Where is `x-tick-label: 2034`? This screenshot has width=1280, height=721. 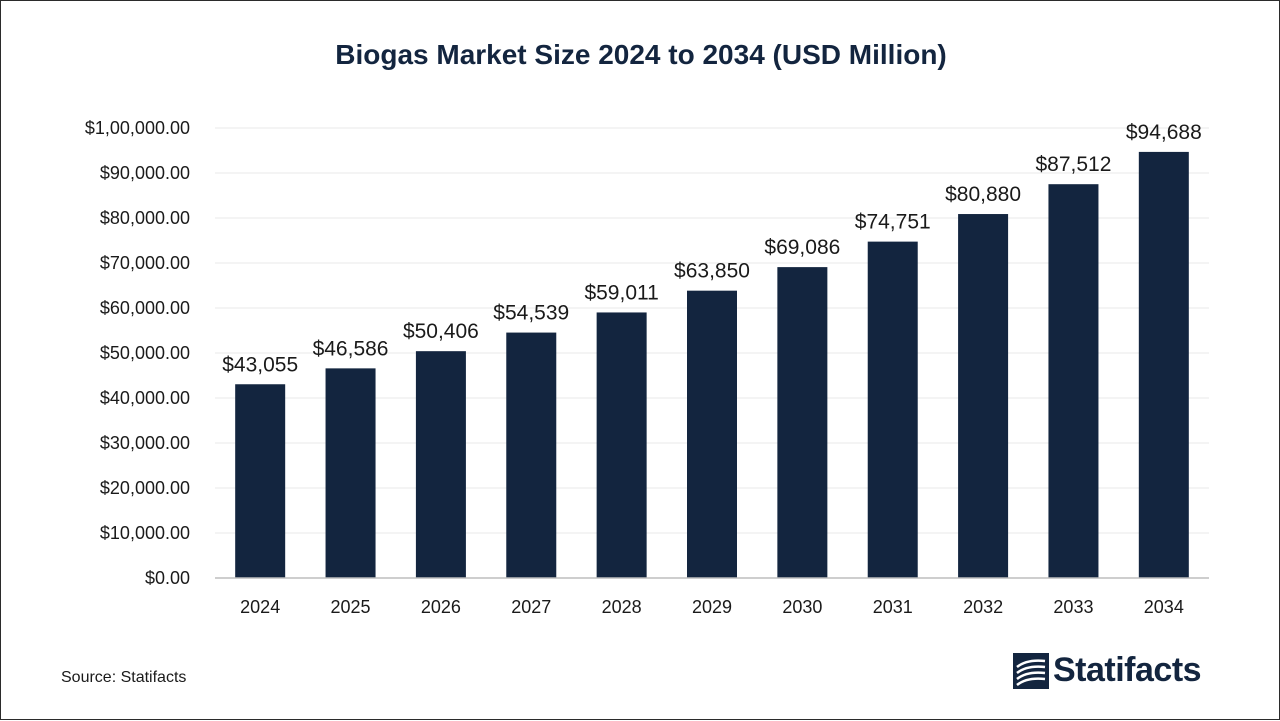
x-tick-label: 2034 is located at coordinates (1164, 607).